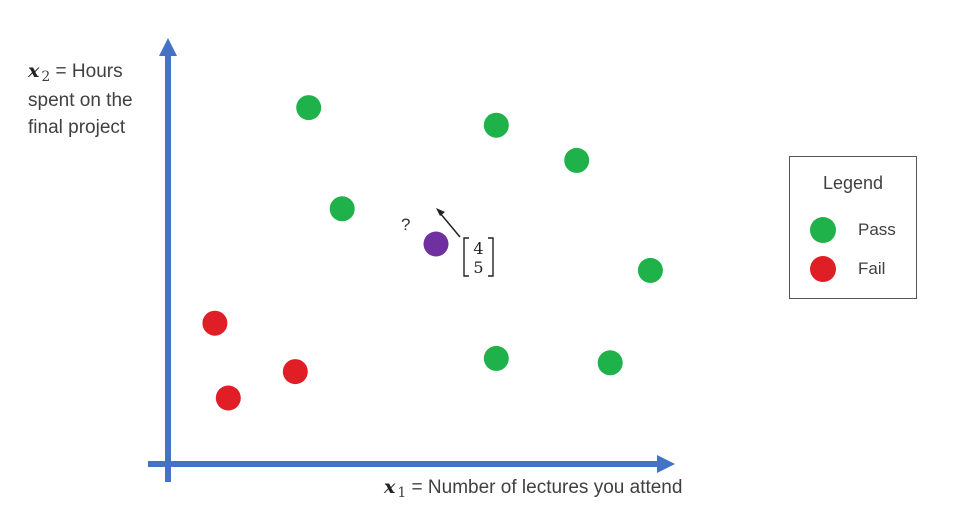 This screenshot has height=506, width=954. Describe the element at coordinates (402, 493) in the screenshot. I see `x-axis-subscript: 1` at that location.